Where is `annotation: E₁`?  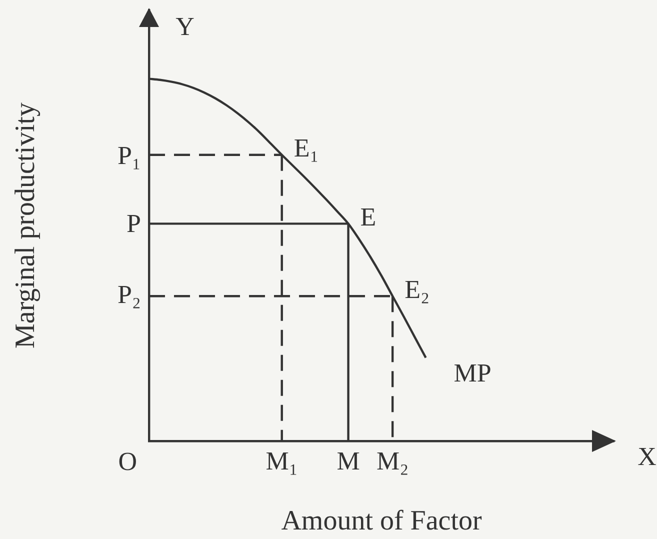
annotation: E₁ is located at coordinates (306, 148).